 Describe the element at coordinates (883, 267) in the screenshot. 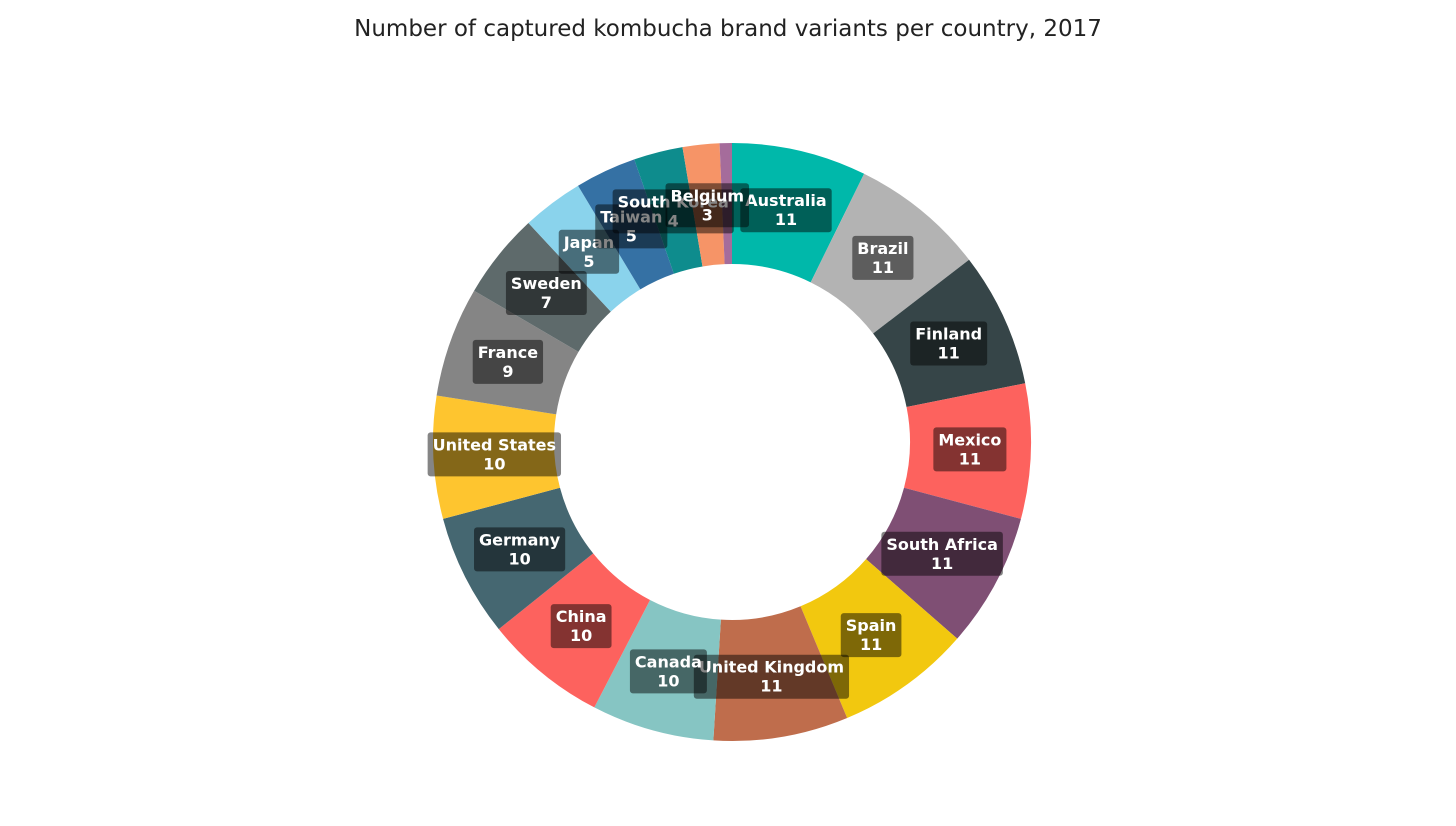

I see `label-value-brazil: 11` at that location.